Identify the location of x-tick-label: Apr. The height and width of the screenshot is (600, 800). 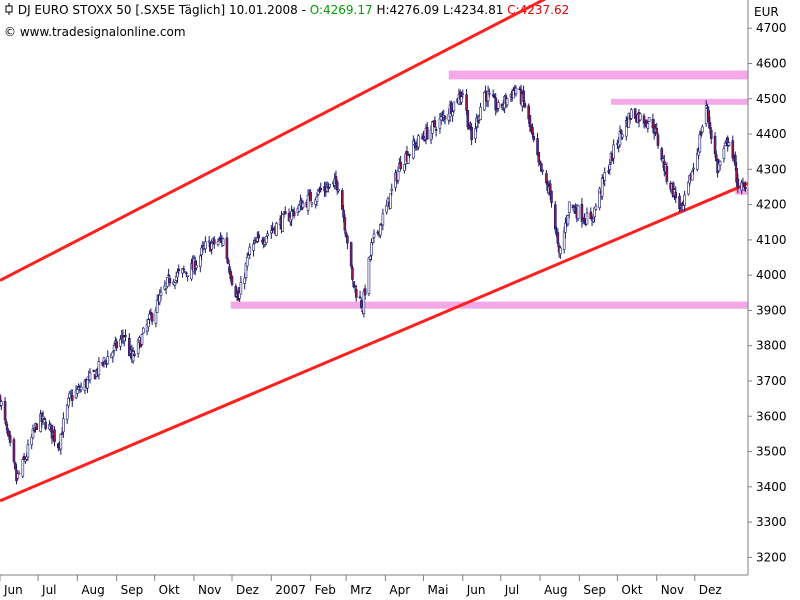
(399, 590).